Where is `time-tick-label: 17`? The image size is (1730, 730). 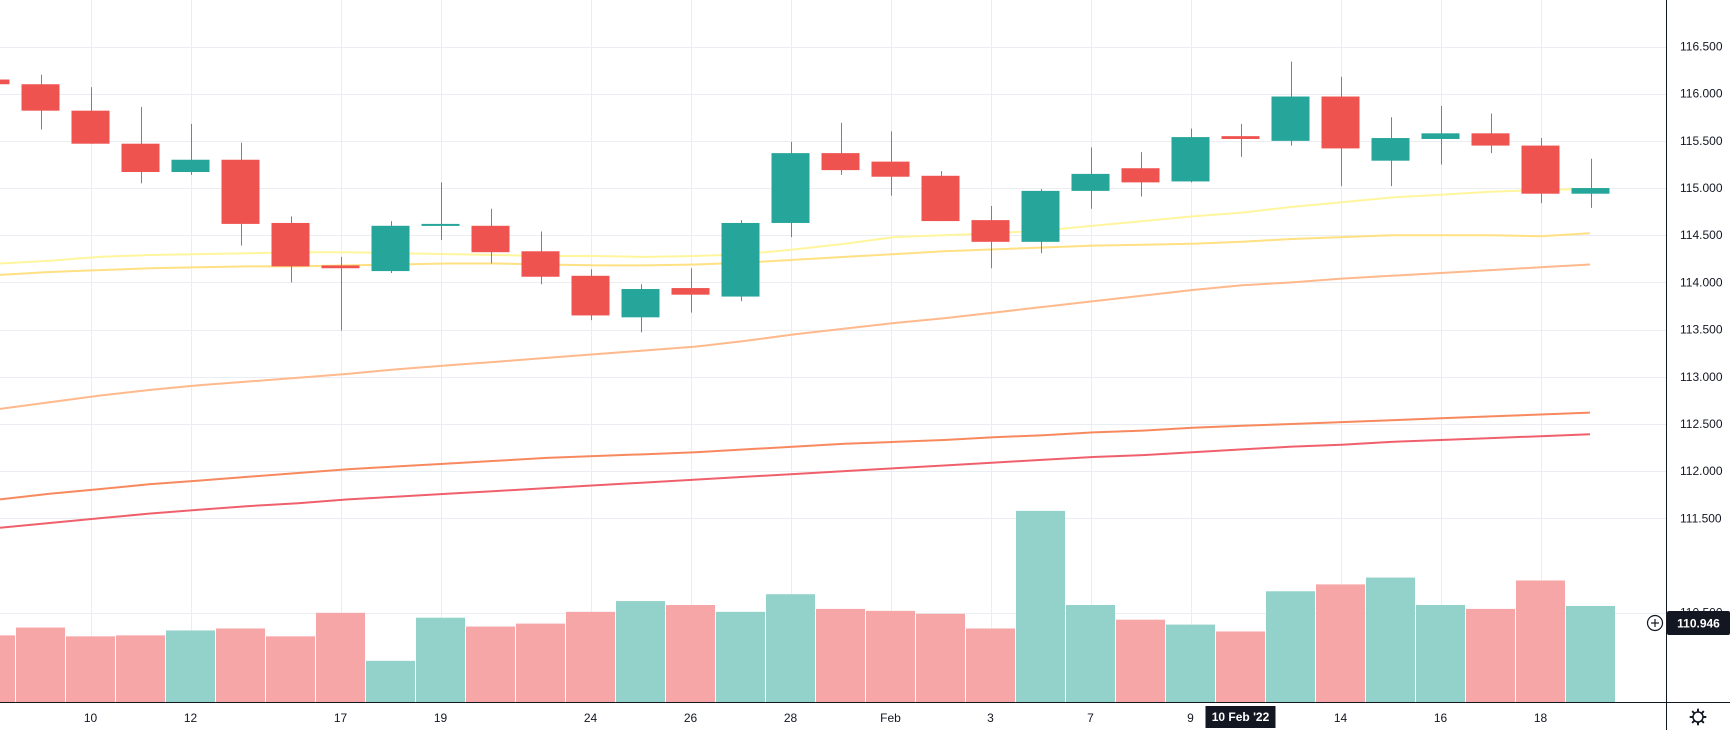
time-tick-label: 17 is located at coordinates (341, 718).